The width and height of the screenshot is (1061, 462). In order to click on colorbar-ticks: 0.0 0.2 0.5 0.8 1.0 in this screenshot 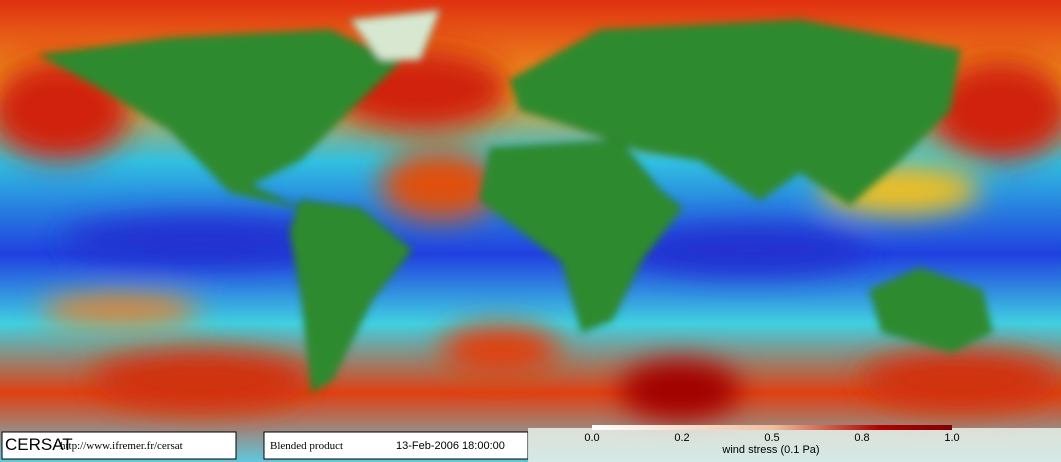, I will do `click(771, 438)`.